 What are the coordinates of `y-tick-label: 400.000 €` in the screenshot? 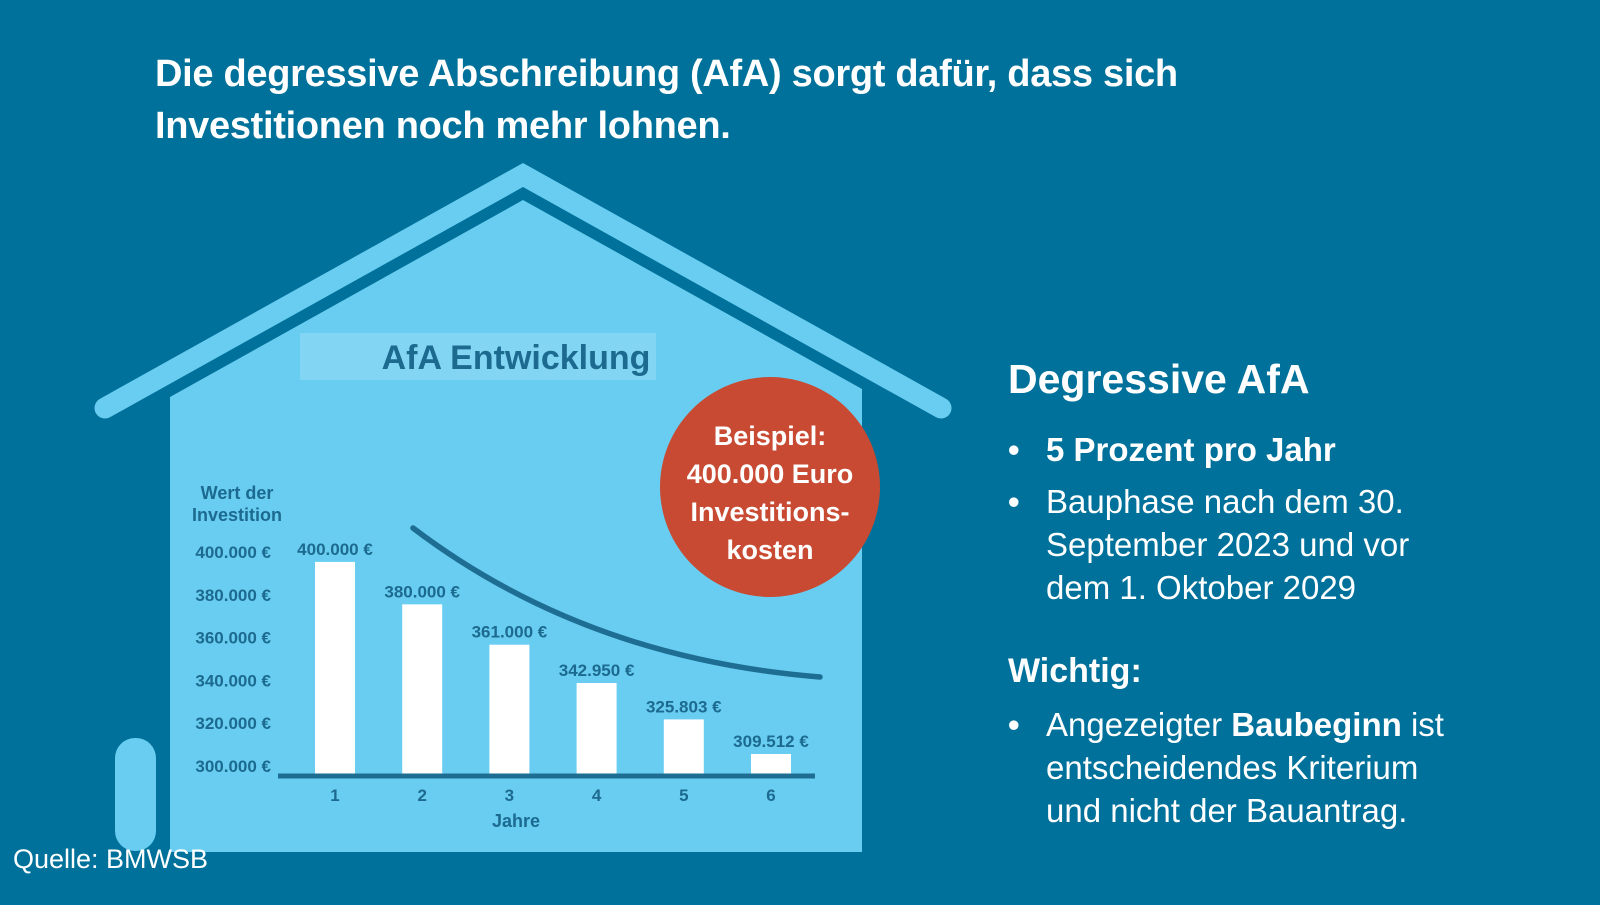 It's located at (233, 552).